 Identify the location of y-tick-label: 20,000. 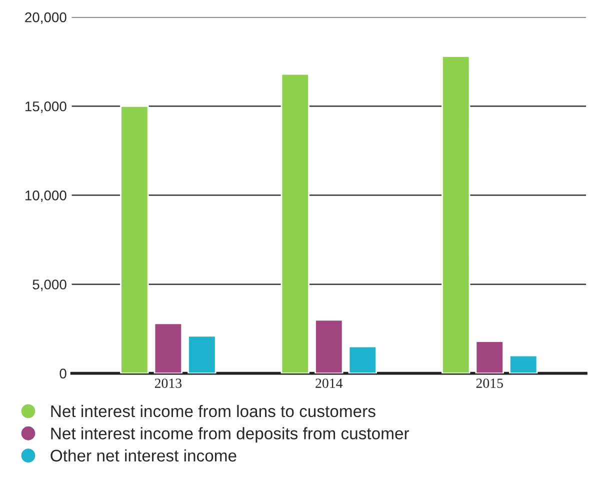
(45, 18).